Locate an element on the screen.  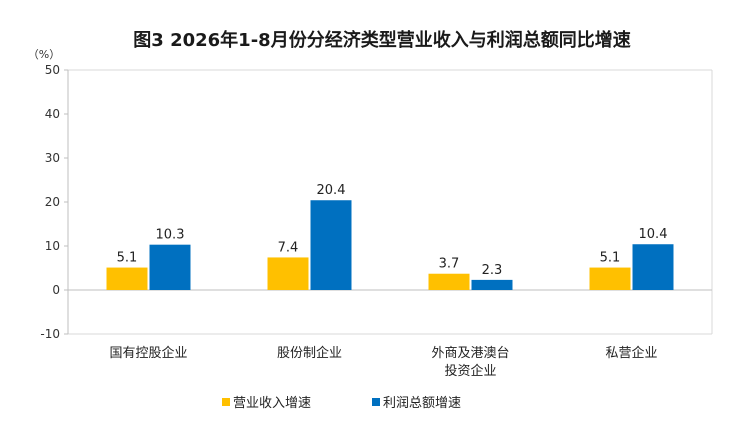
y-tick-label: 20 is located at coordinates (52, 202).